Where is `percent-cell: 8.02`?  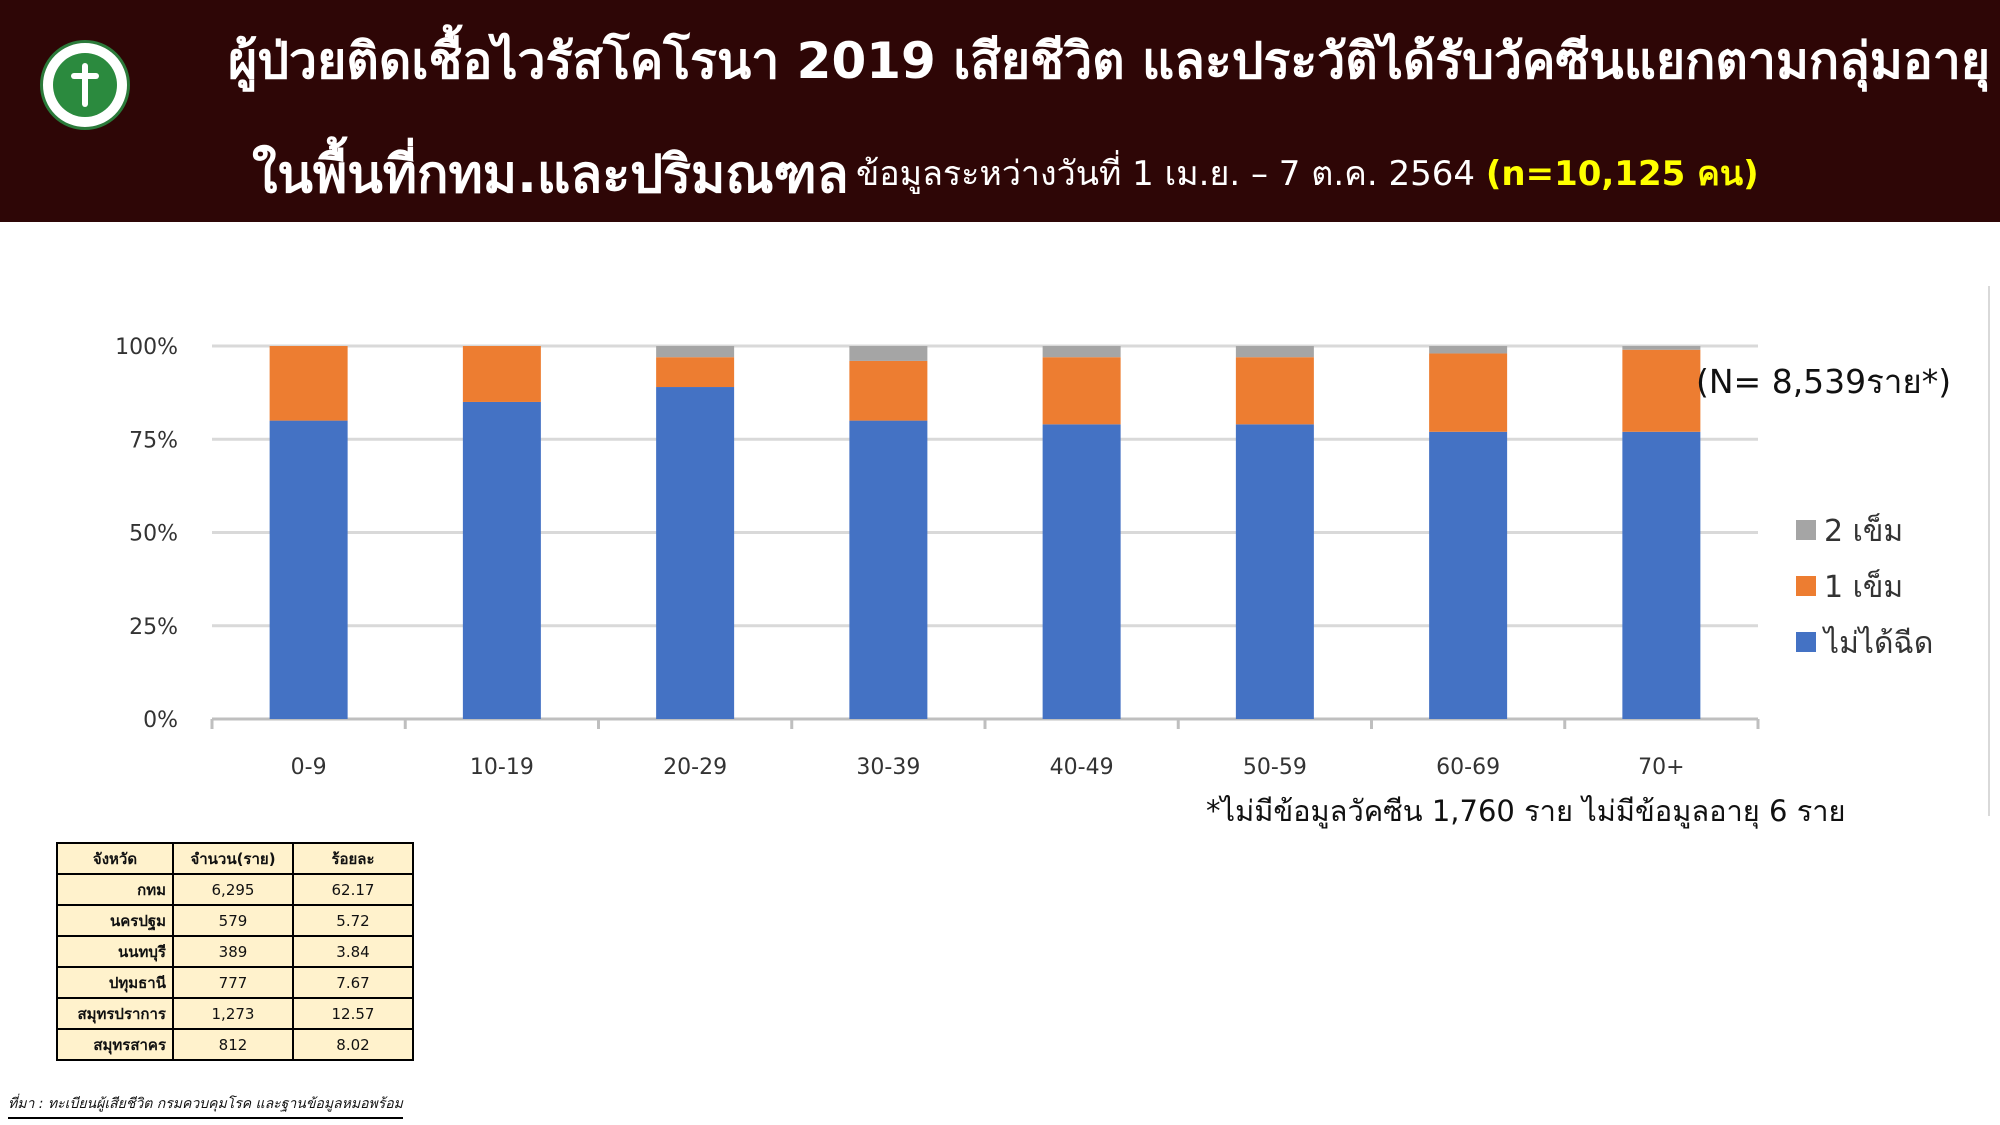 percent-cell: 8.02 is located at coordinates (353, 1044).